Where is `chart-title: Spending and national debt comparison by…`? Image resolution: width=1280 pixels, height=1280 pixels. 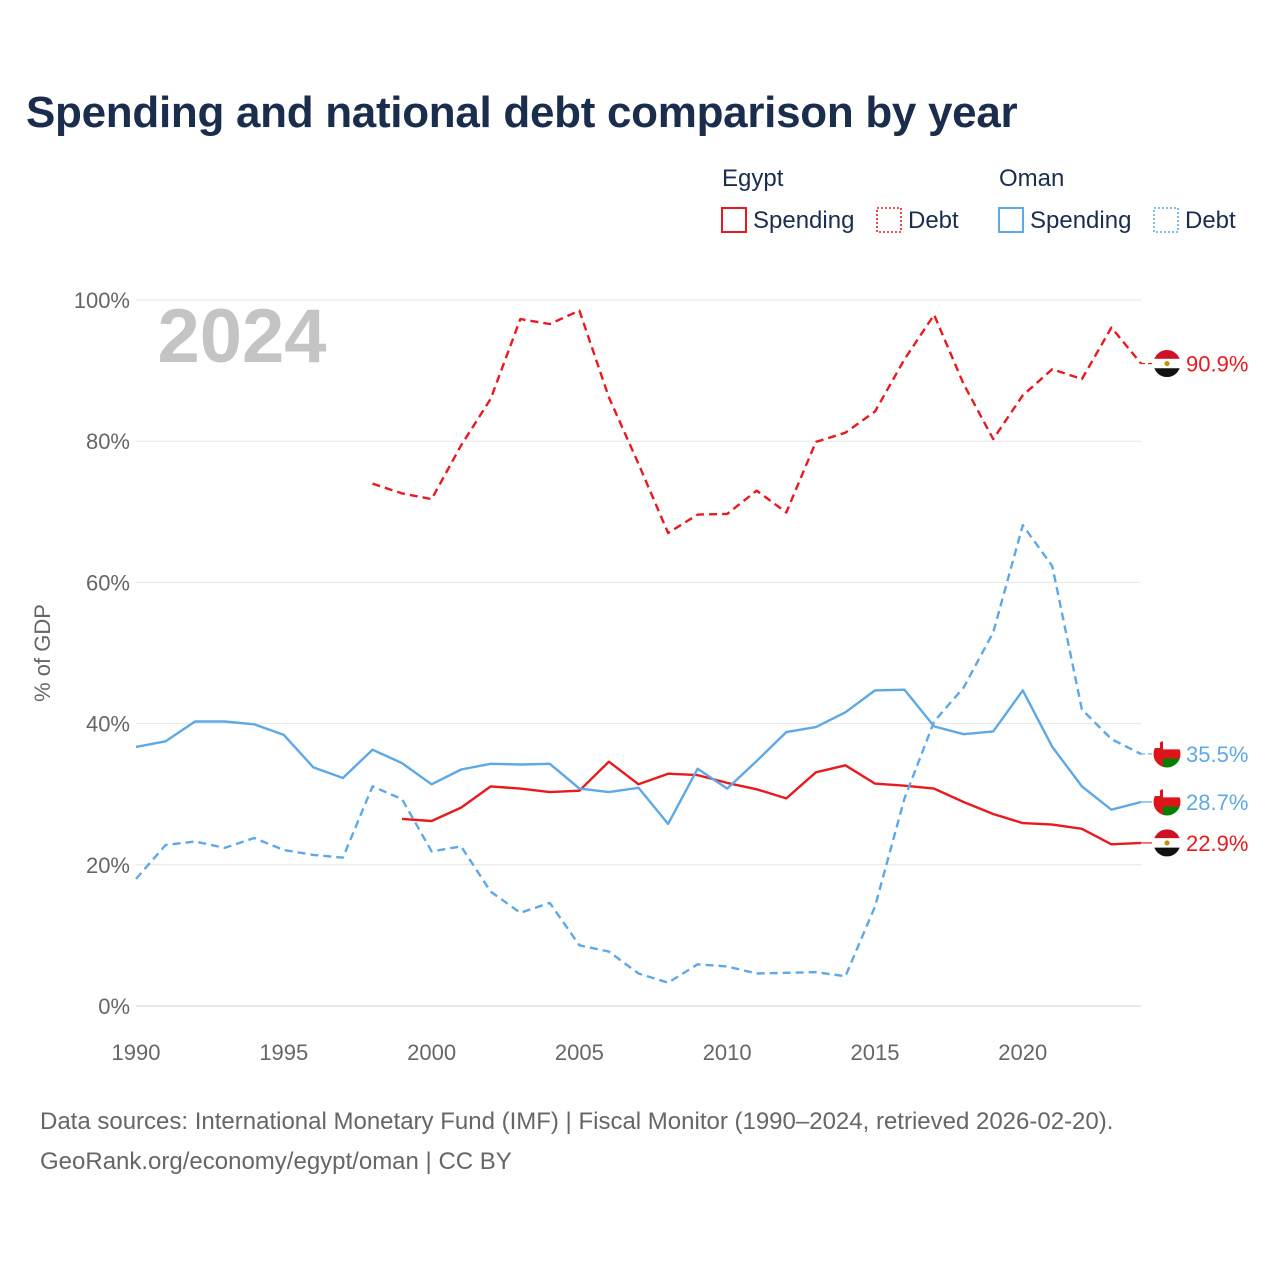
chart-title: Spending and national debt comparison by… is located at coordinates (522, 112).